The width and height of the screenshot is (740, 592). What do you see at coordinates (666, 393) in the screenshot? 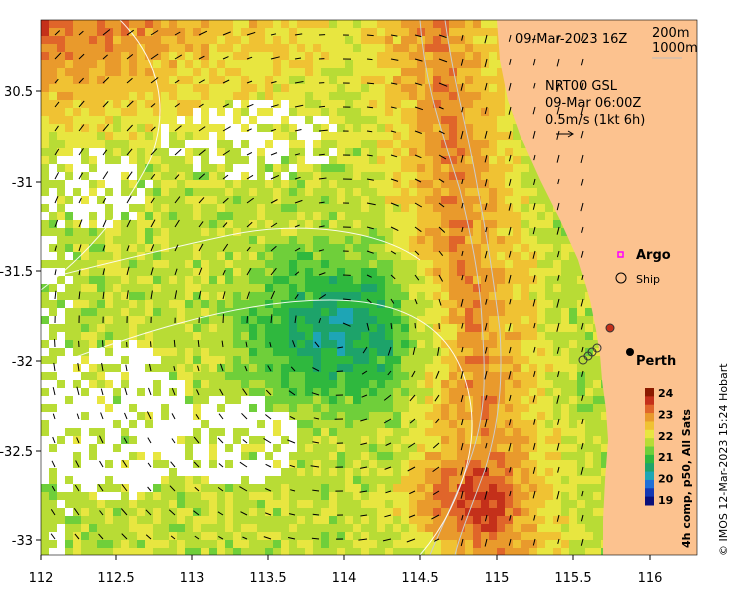
I see `colorbar-tick-label: 24` at bounding box center [666, 393].